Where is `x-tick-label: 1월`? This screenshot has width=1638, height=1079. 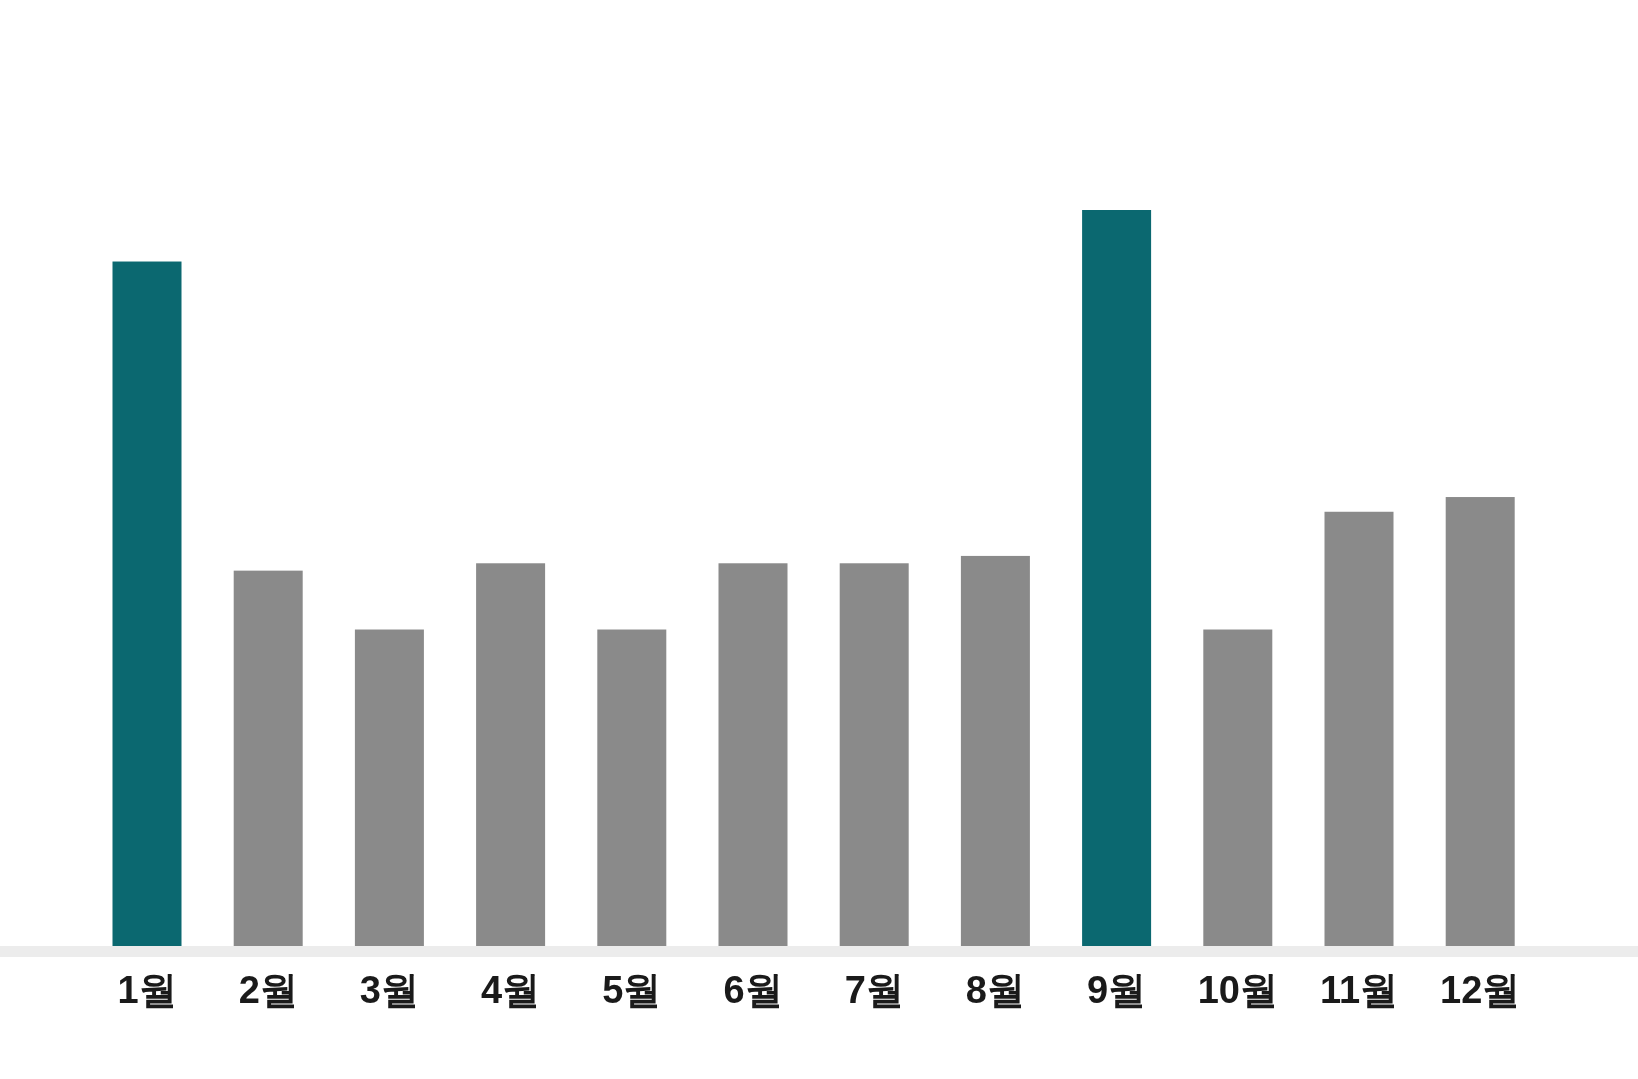 x-tick-label: 1월 is located at coordinates (147, 990).